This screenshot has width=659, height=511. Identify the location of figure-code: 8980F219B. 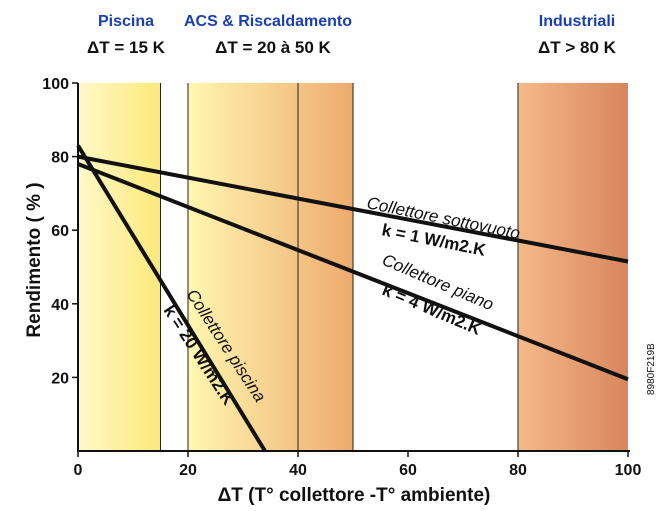
(651, 369).